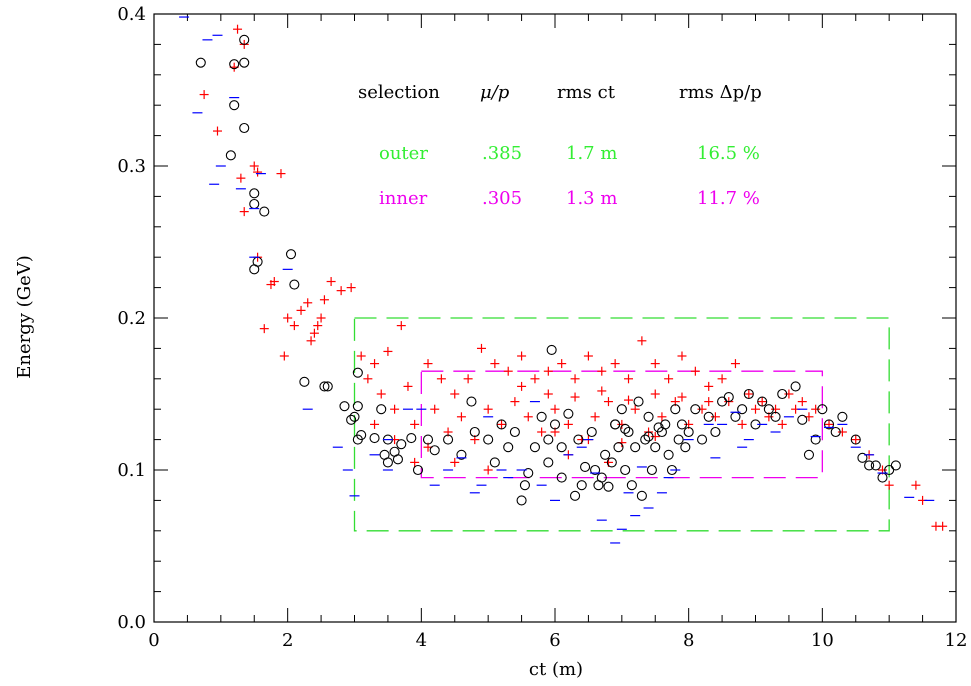  Describe the element at coordinates (399, 92) in the screenshot. I see `table-header-selection: selection` at that location.